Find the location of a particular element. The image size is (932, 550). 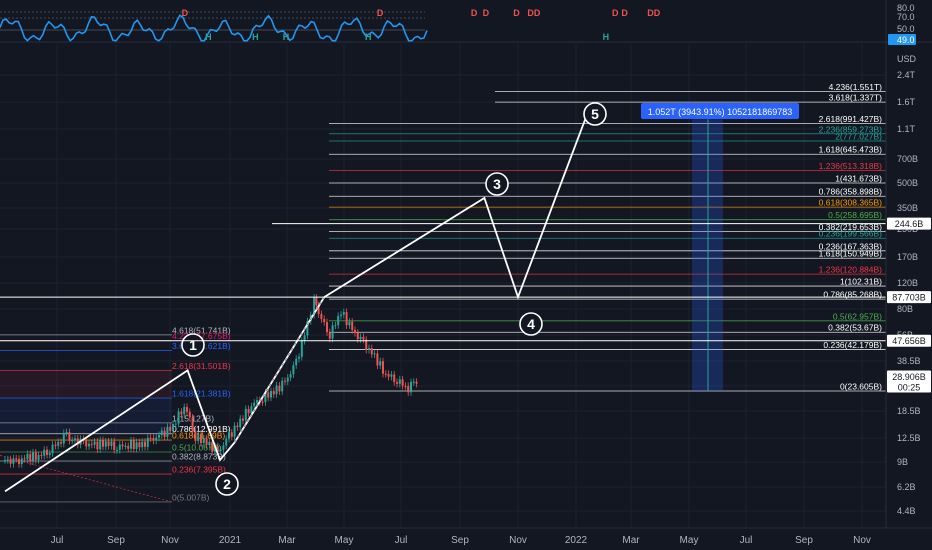

fib-level-label-left: 2.618(31.501B) is located at coordinates (201, 366).